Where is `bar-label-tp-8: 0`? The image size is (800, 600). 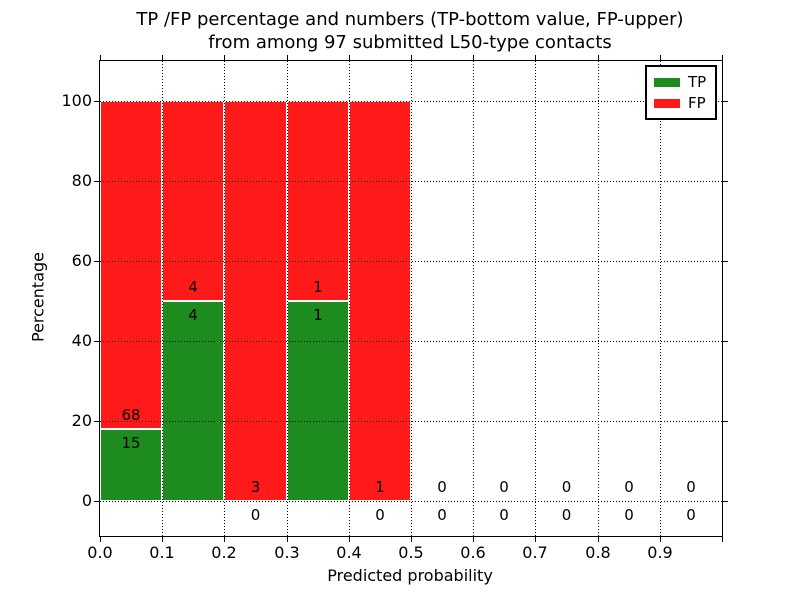 bar-label-tp-8: 0 is located at coordinates (629, 515).